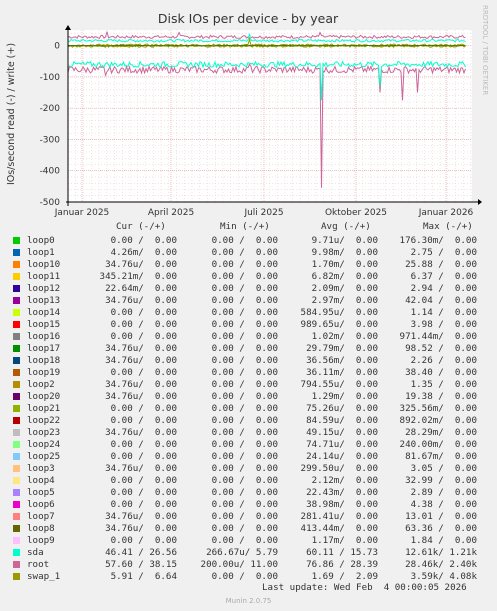 Image resolution: width=497 pixels, height=611 pixels. I want to click on legend-cur: 4.26m/ 0.00, so click(143, 252).